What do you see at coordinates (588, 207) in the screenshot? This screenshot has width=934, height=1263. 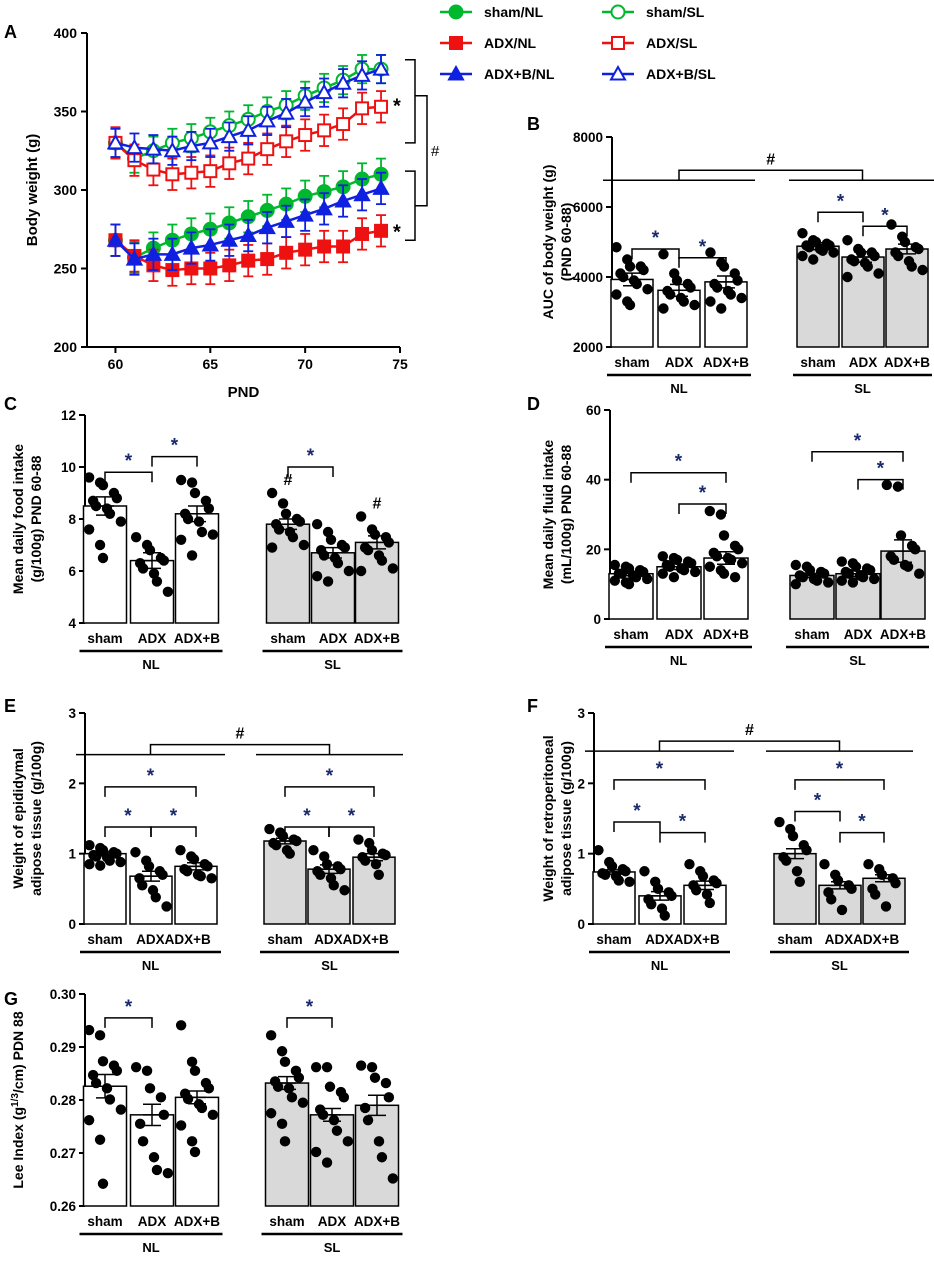 I see `y-tick-label: 6000` at bounding box center [588, 207].